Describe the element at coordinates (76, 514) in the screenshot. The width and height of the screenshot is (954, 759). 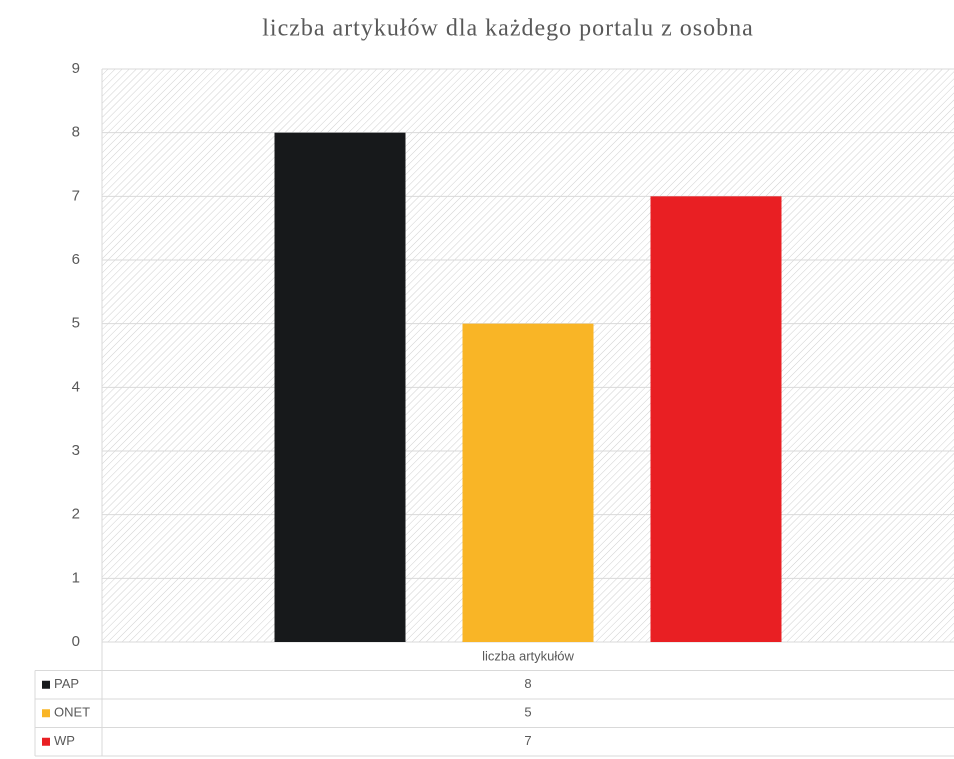
I see `y-tick-label: 2` at that location.